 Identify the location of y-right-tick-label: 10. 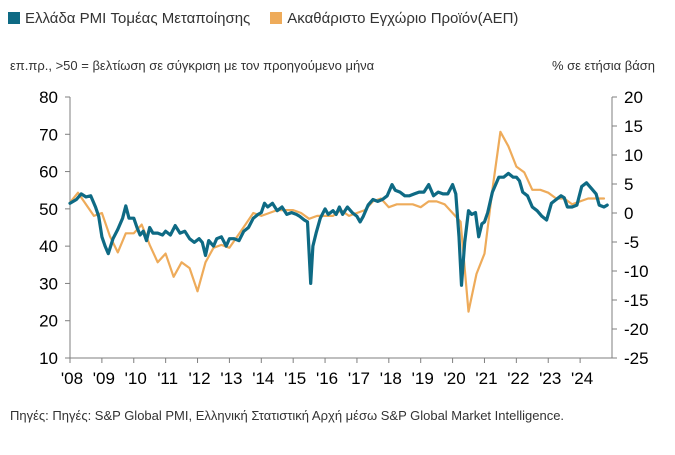
(633, 155).